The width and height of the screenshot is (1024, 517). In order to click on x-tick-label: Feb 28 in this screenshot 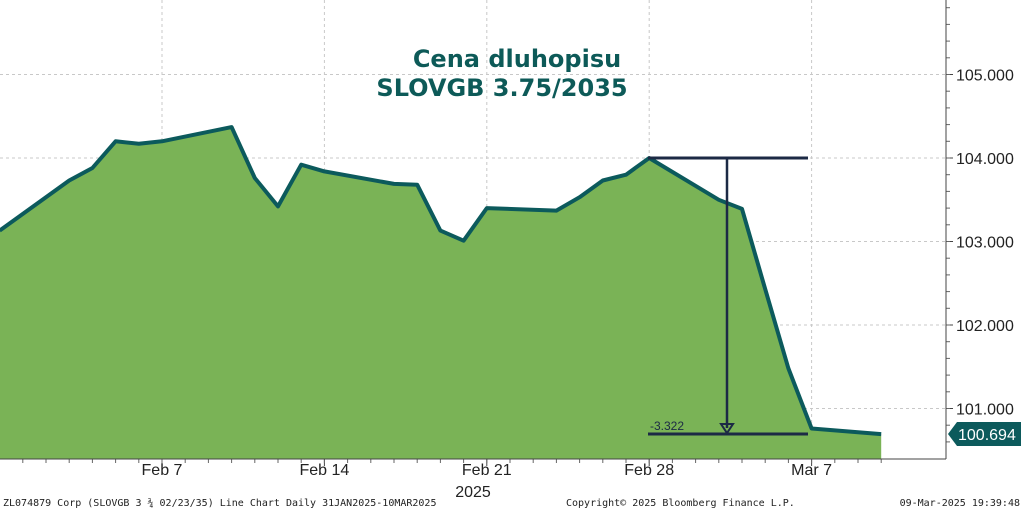, I will do `click(649, 470)`.